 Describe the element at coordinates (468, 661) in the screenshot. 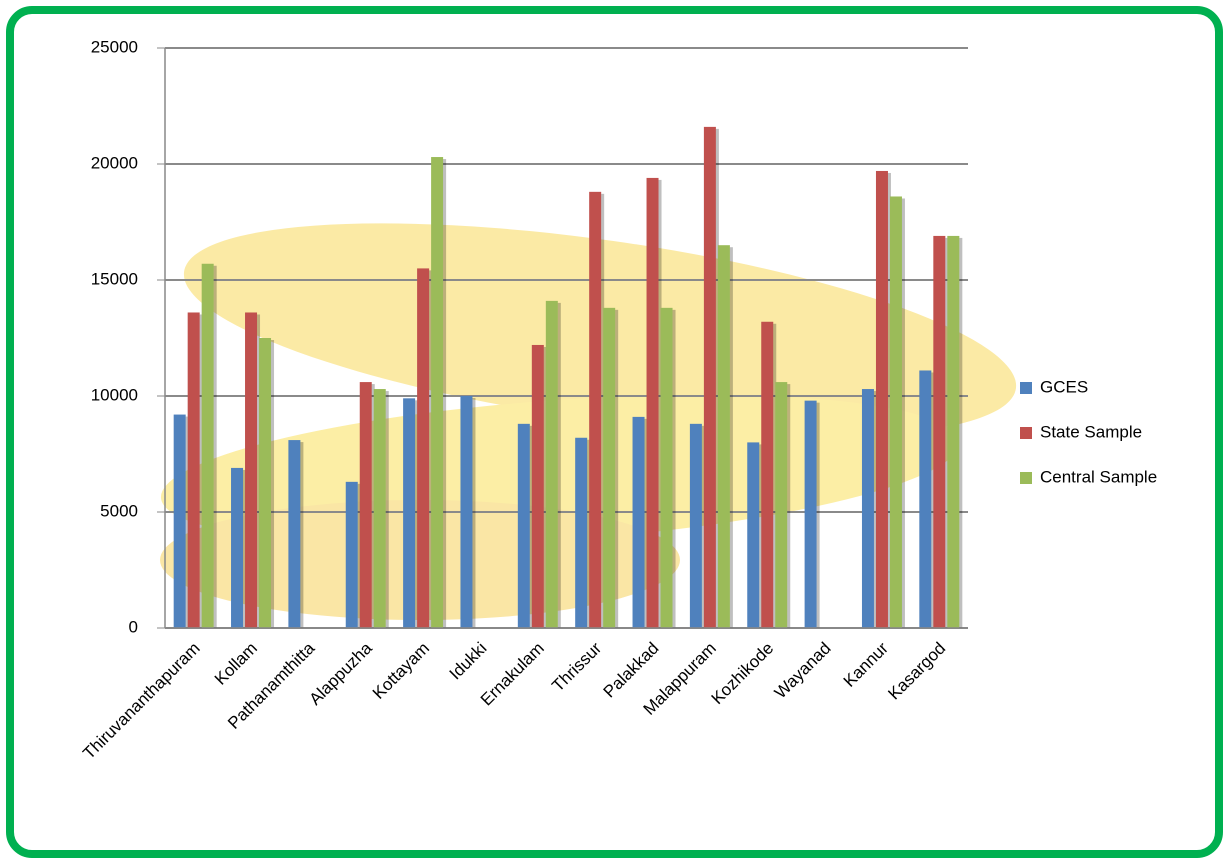

I see `x-tick-label: Idukki` at that location.